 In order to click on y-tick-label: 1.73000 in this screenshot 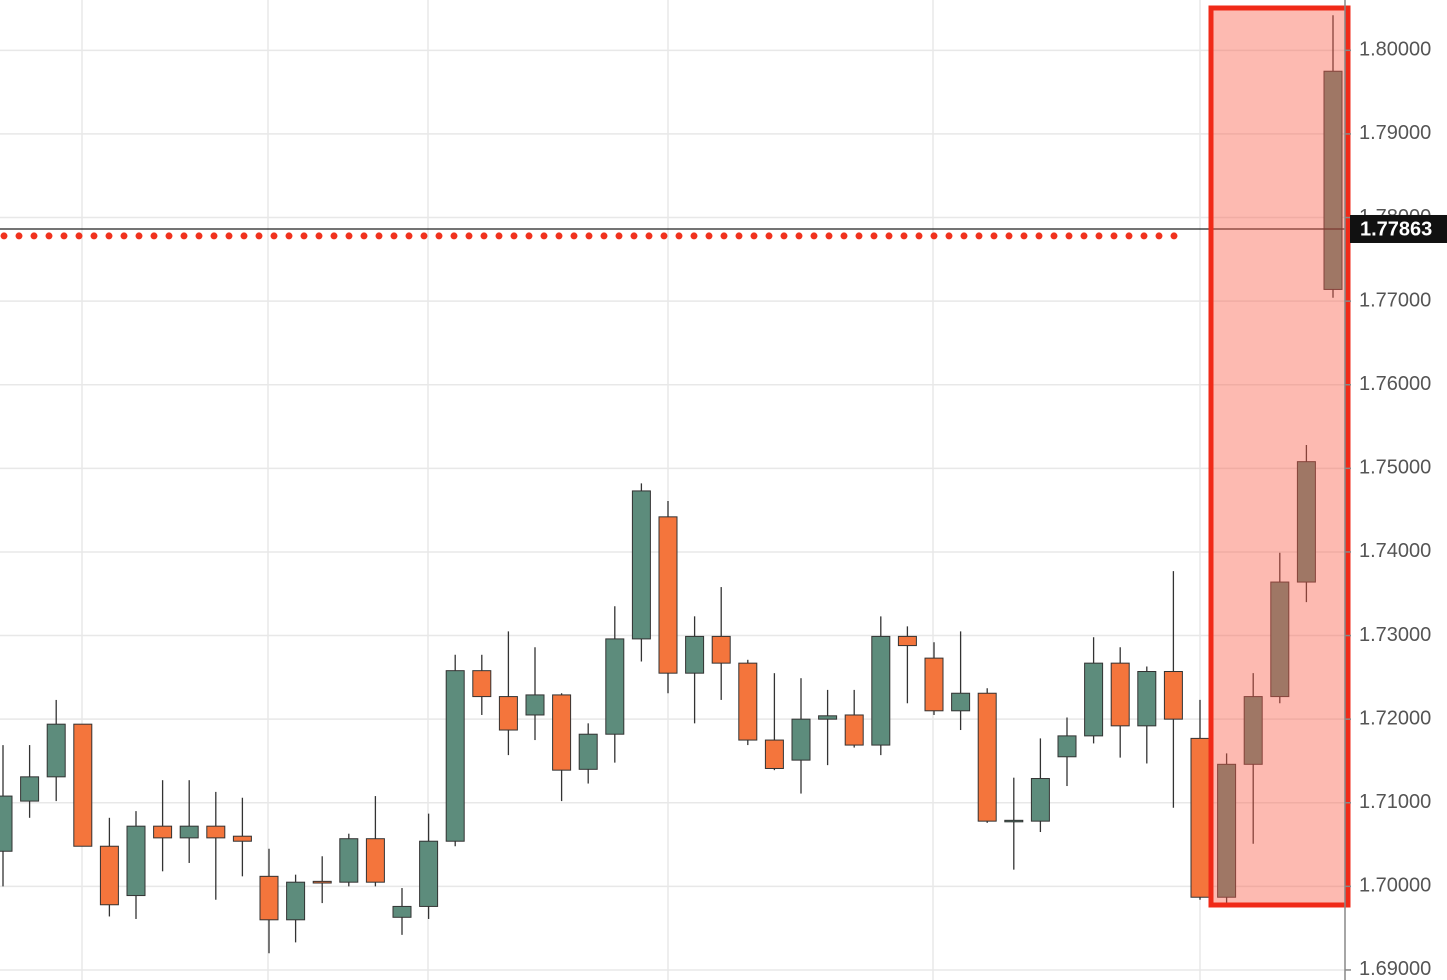, I will do `click(1395, 635)`.